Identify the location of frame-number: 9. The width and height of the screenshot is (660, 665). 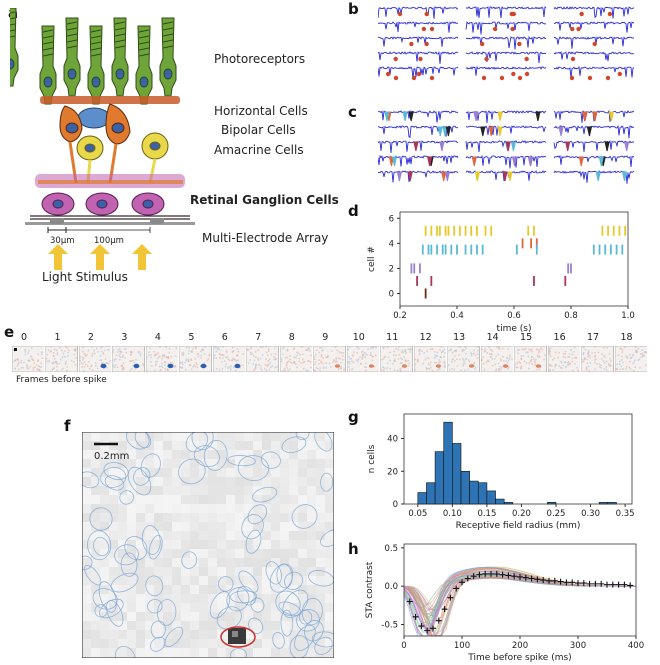
(325, 337).